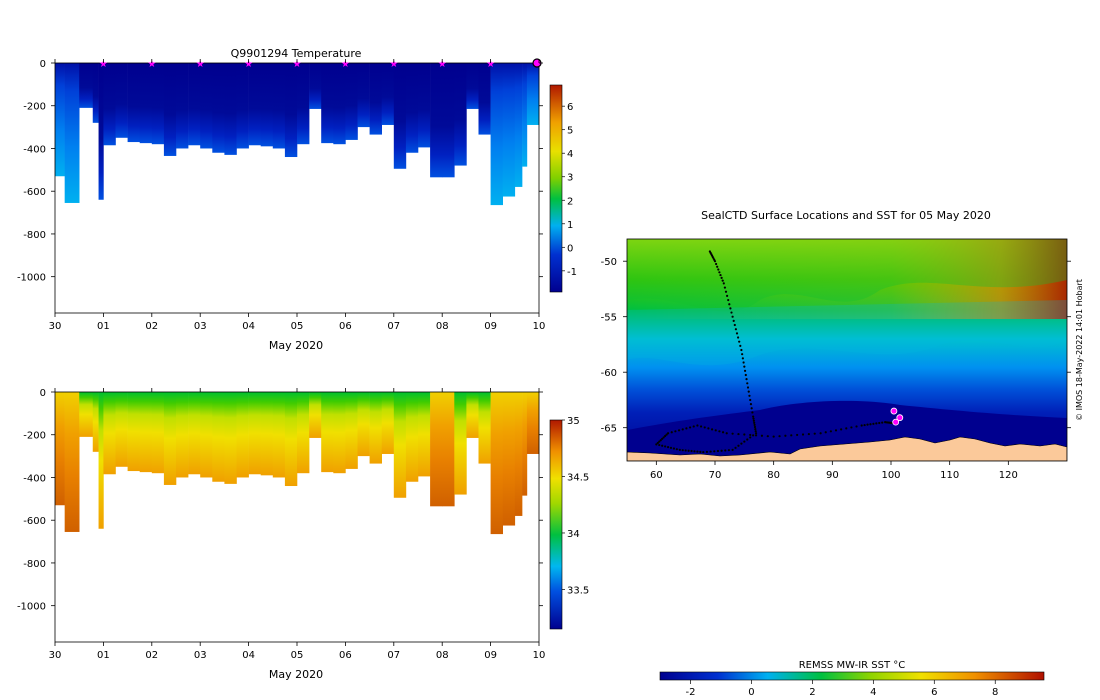 The width and height of the screenshot is (1100, 700). Describe the element at coordinates (894, 411) in the screenshot. I see `current-position-marker` at that location.